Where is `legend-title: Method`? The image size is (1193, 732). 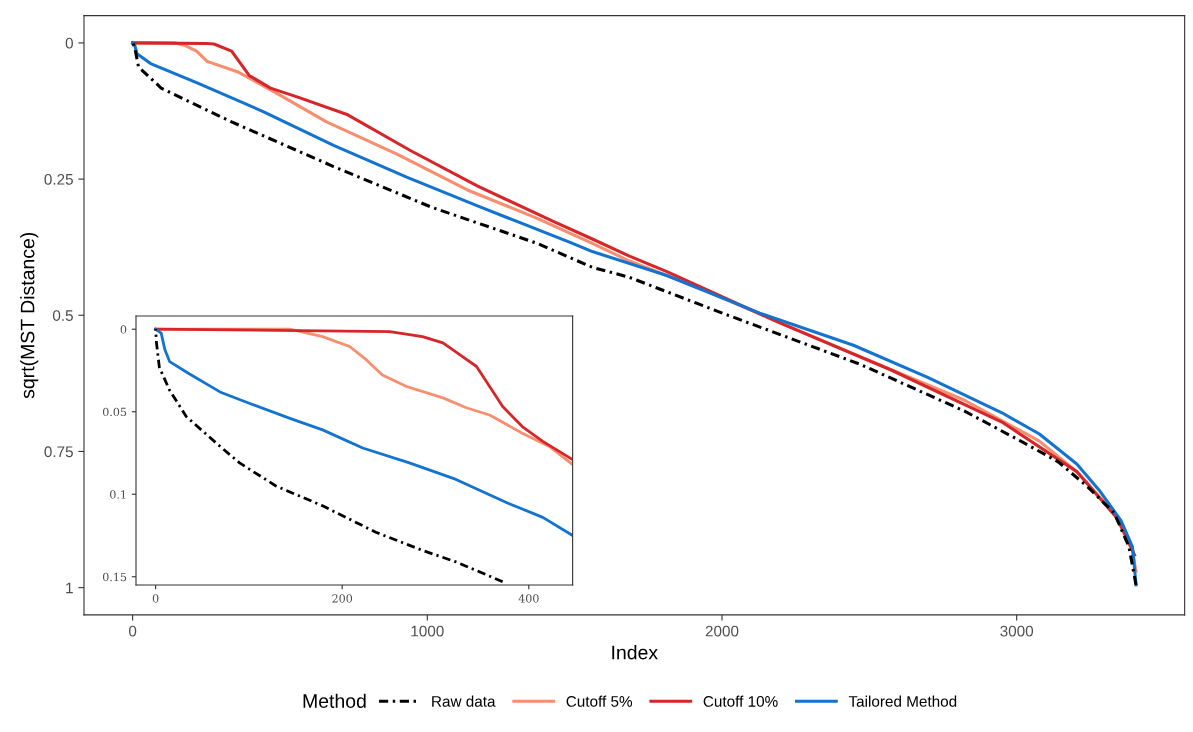 legend-title: Method is located at coordinates (334, 700).